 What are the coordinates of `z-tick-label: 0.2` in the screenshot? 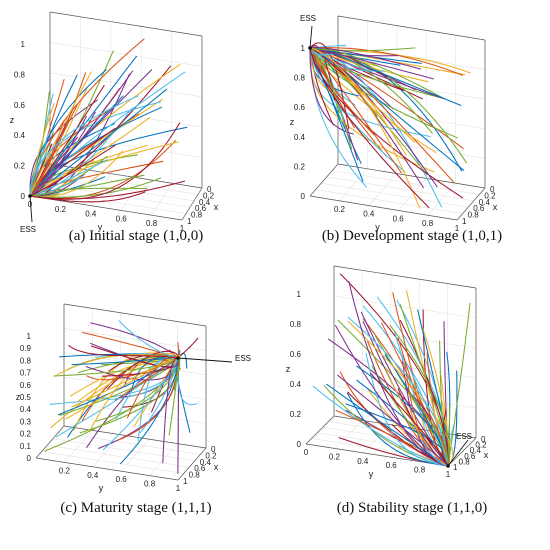 It's located at (300, 166).